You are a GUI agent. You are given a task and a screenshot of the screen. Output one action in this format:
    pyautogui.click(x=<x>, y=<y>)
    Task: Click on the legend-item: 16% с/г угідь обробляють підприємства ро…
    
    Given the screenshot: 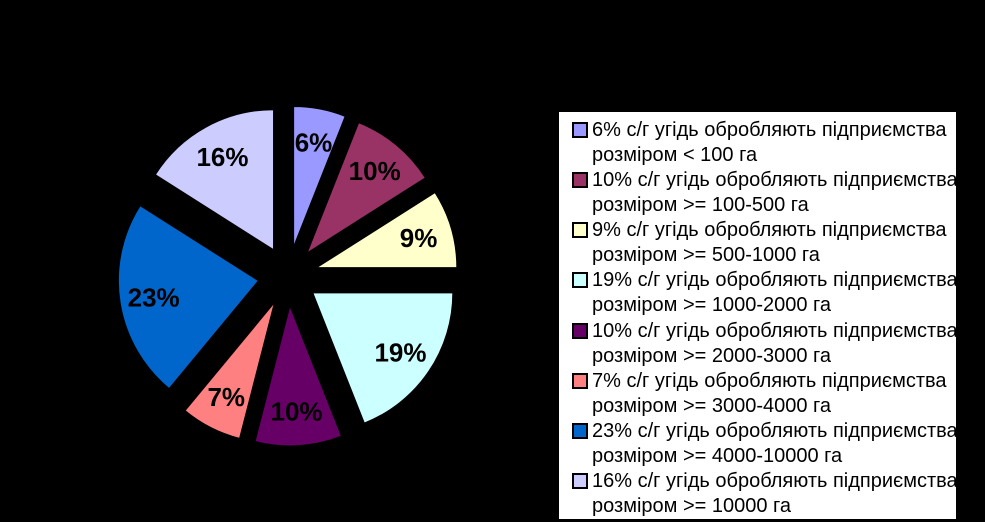 What is the action you would take?
    pyautogui.click(x=765, y=494)
    